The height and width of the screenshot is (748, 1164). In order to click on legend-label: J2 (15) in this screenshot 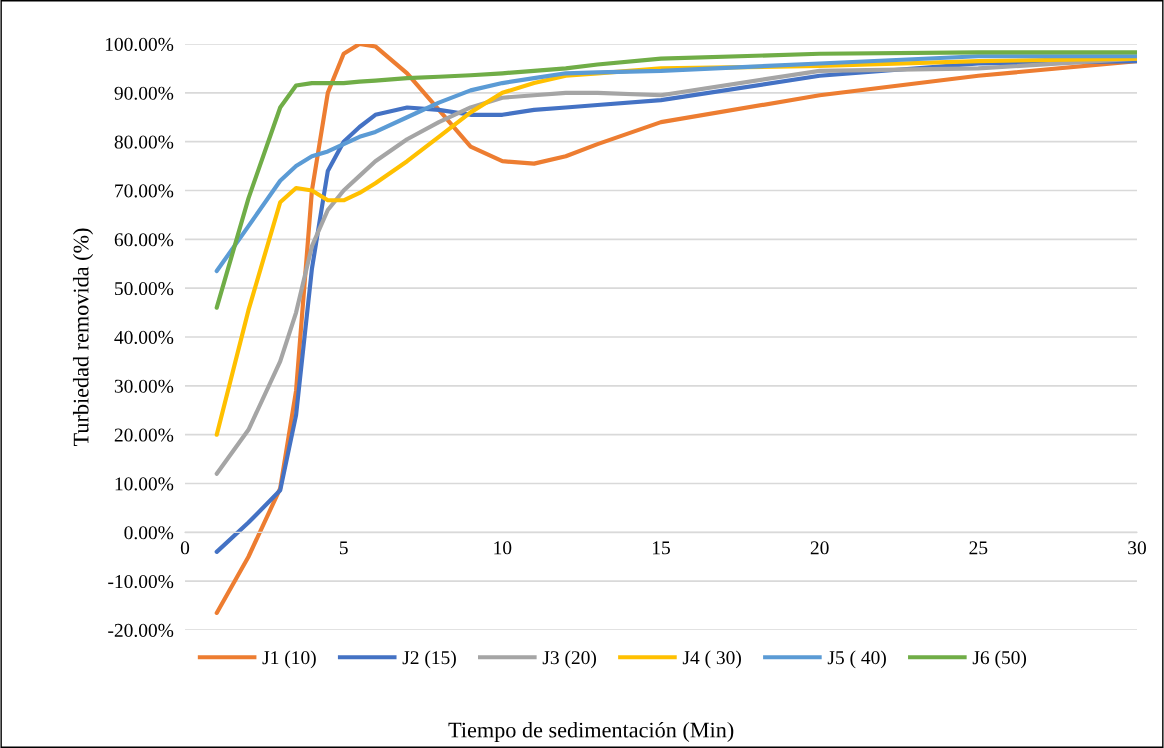, I will do `click(429, 659)`.